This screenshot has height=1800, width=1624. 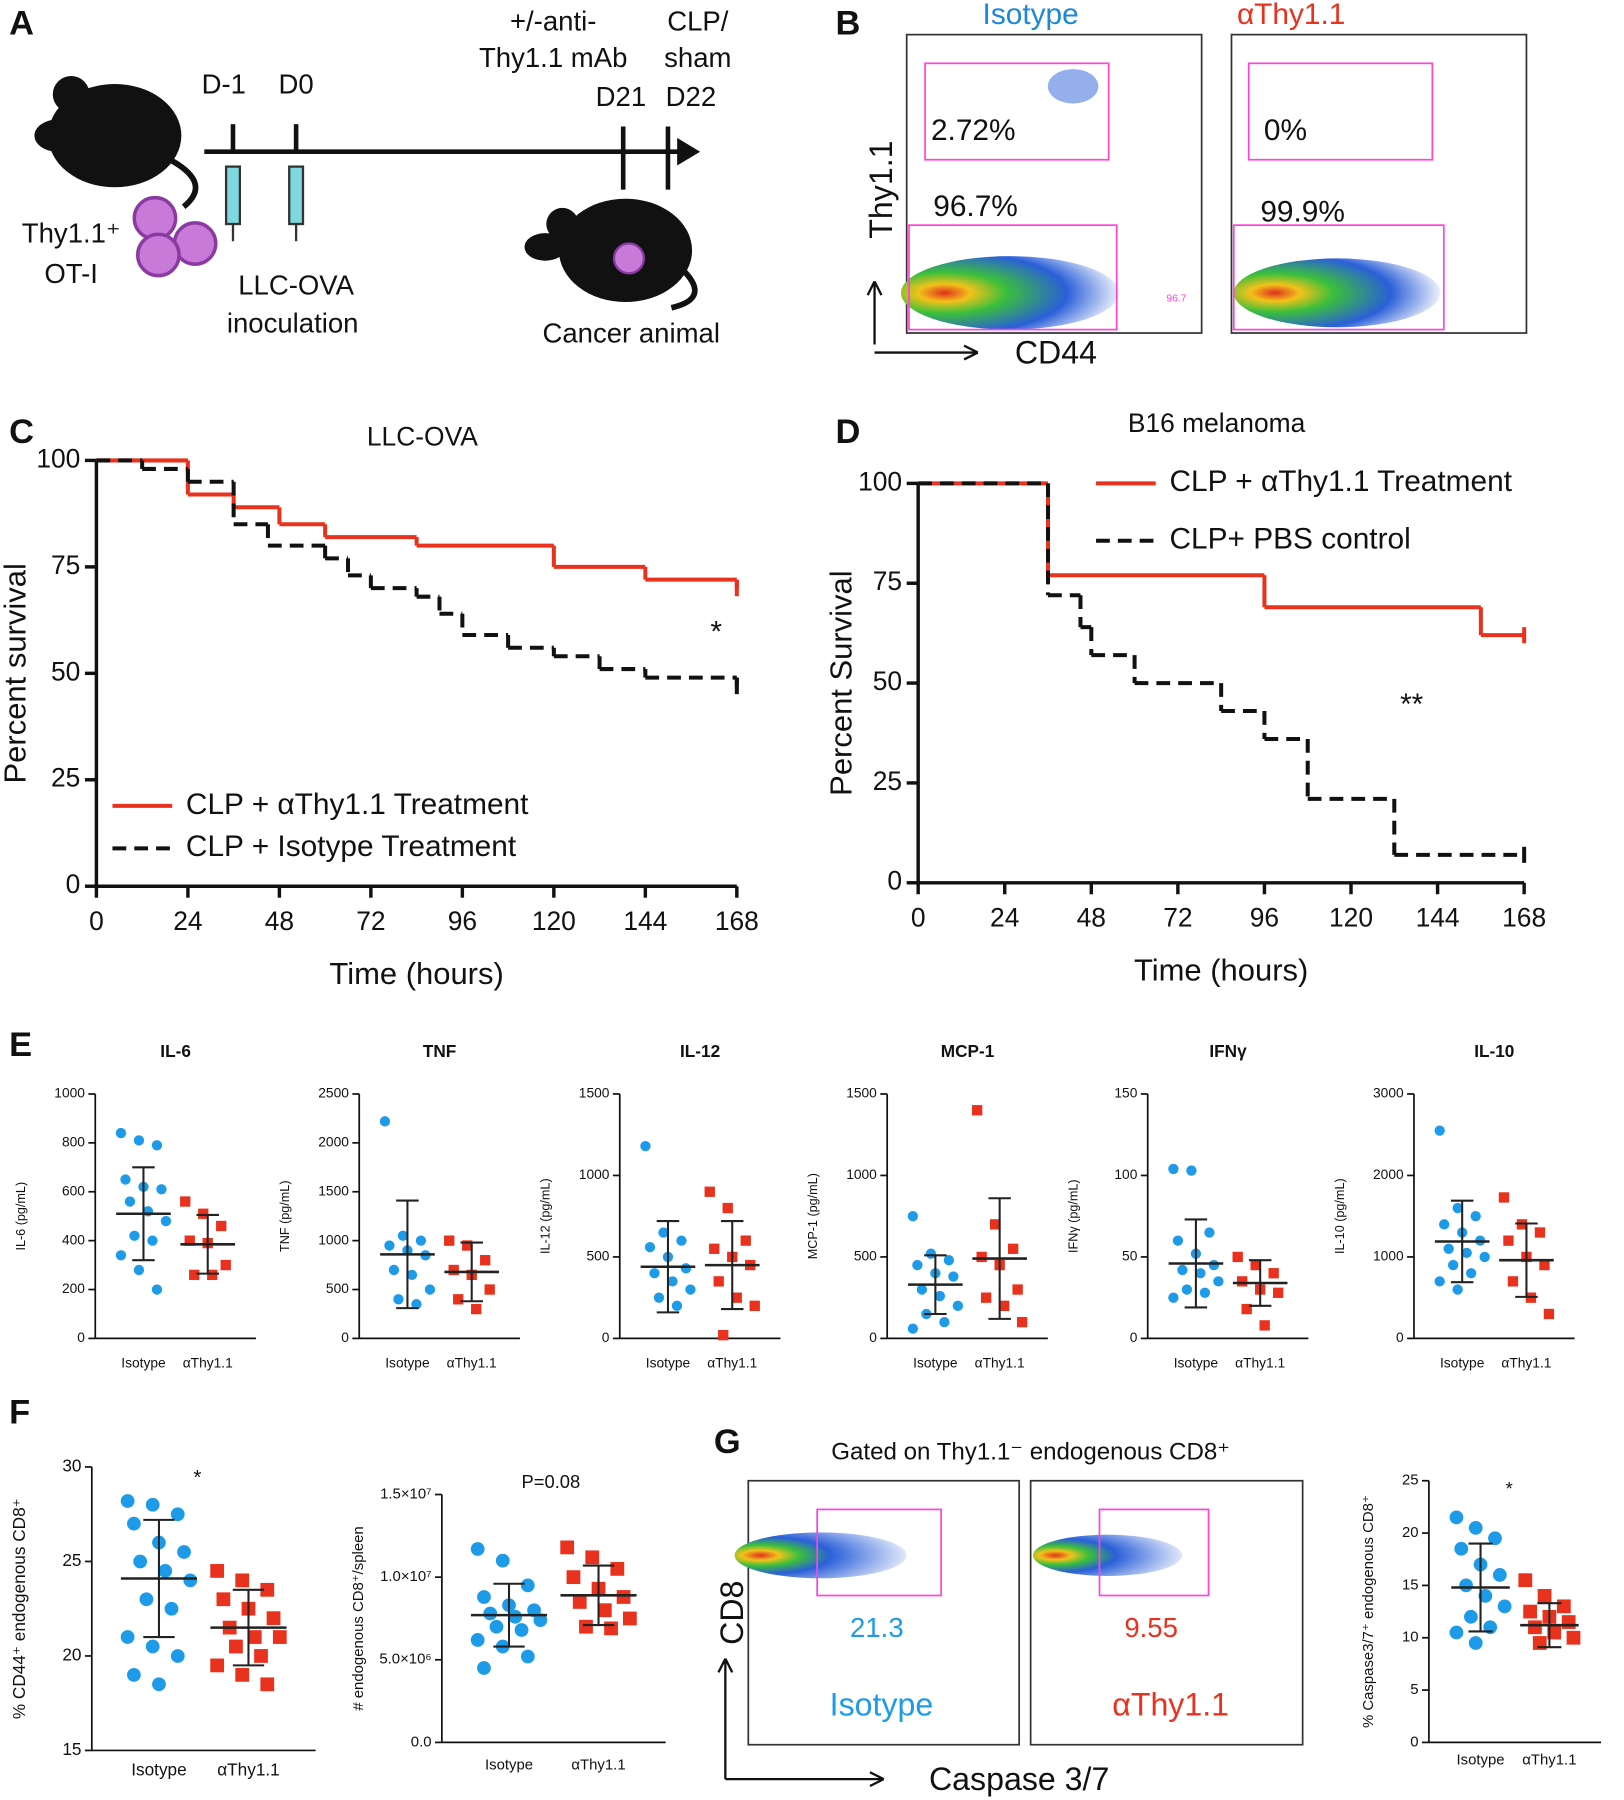 What do you see at coordinates (1151, 1627) in the screenshot?
I see `gate-value: 9.55` at bounding box center [1151, 1627].